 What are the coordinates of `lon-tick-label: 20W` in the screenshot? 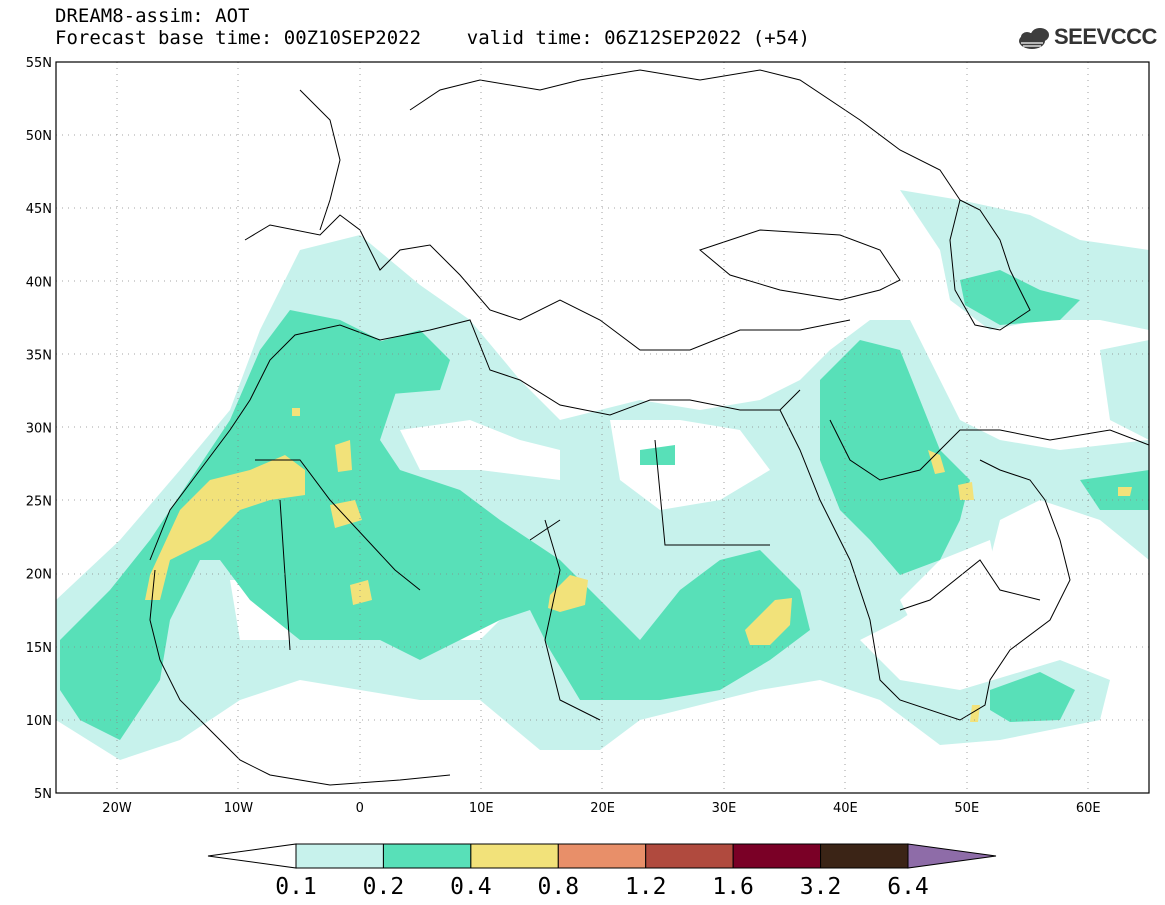 It's located at (117, 808).